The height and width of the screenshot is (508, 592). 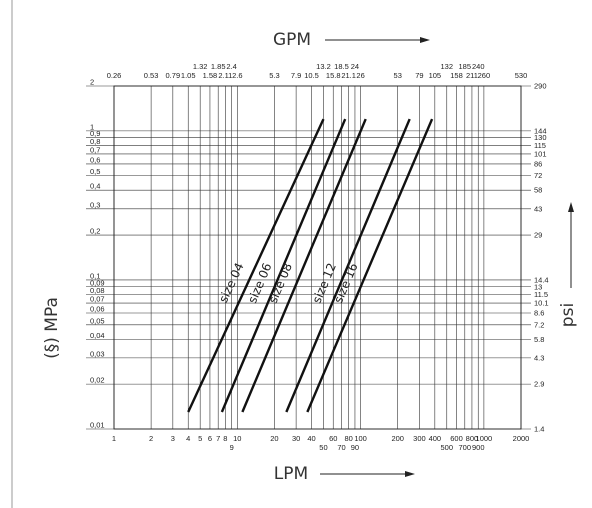 I want to click on right-tick-label: 11.5, so click(x=541, y=294).